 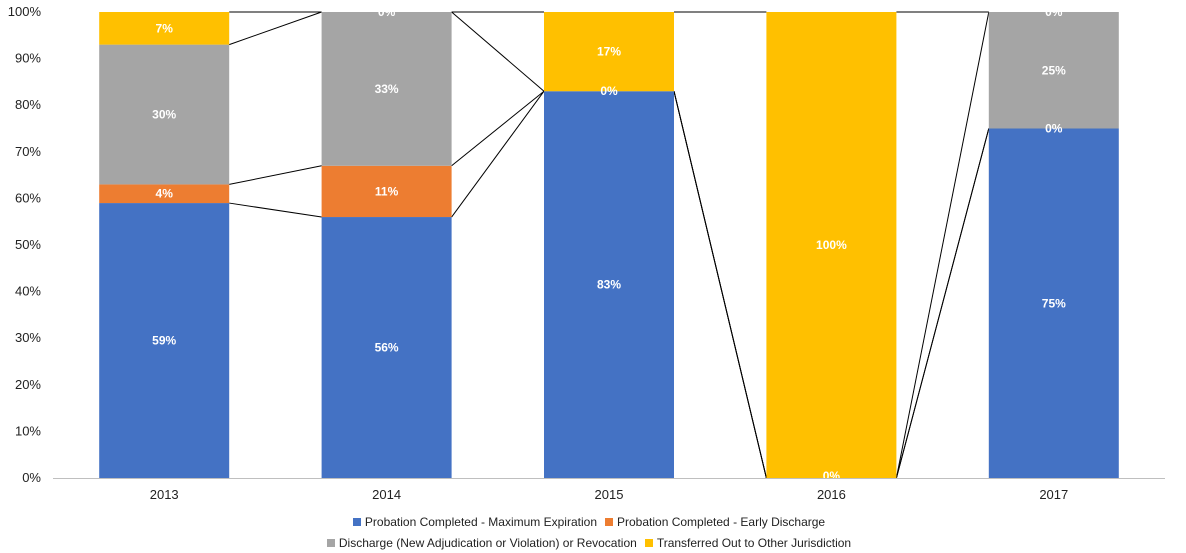 What do you see at coordinates (25, 11) in the screenshot?
I see `y-tick-label: 100%` at bounding box center [25, 11].